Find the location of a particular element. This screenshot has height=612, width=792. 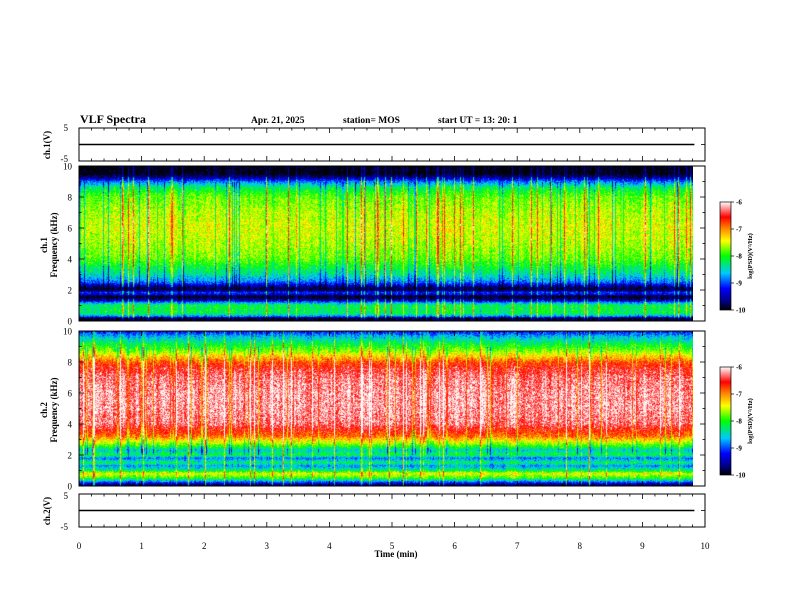

ch2-spectrogram-ylabel-frequency: Frequency (kHz) is located at coordinates (54, 409).